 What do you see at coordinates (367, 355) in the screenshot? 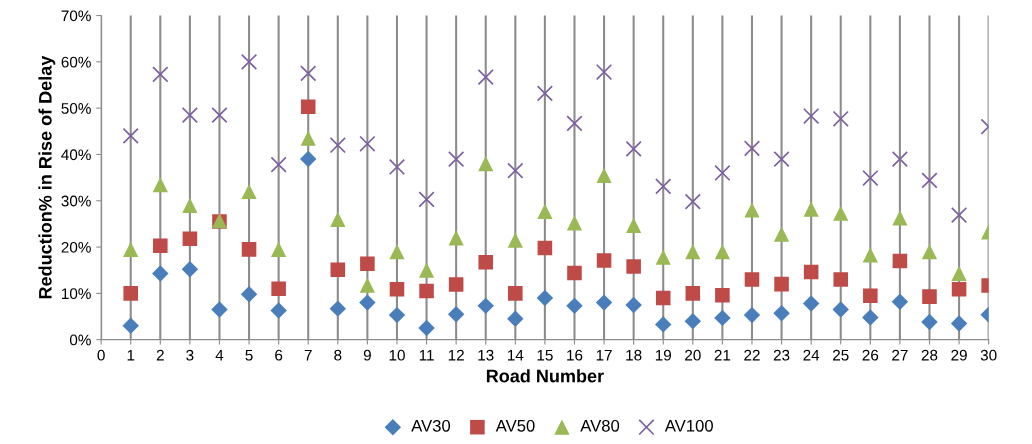
I see `x-tick-label: 9` at bounding box center [367, 355].